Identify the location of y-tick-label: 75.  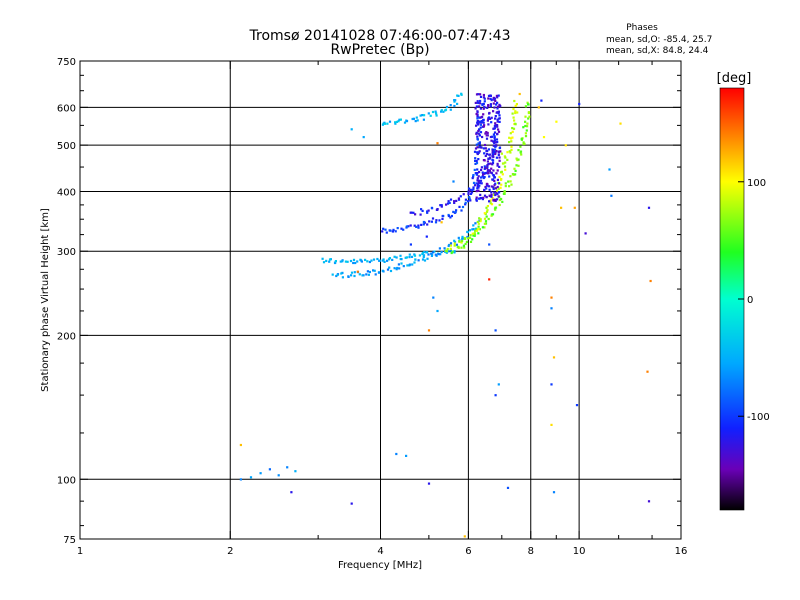
(69, 540).